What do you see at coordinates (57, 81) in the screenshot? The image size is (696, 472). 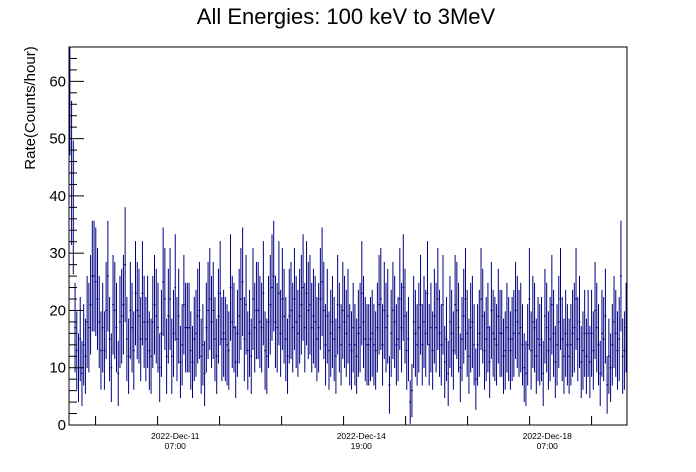 I see `y-tick-label: 60` at bounding box center [57, 81].